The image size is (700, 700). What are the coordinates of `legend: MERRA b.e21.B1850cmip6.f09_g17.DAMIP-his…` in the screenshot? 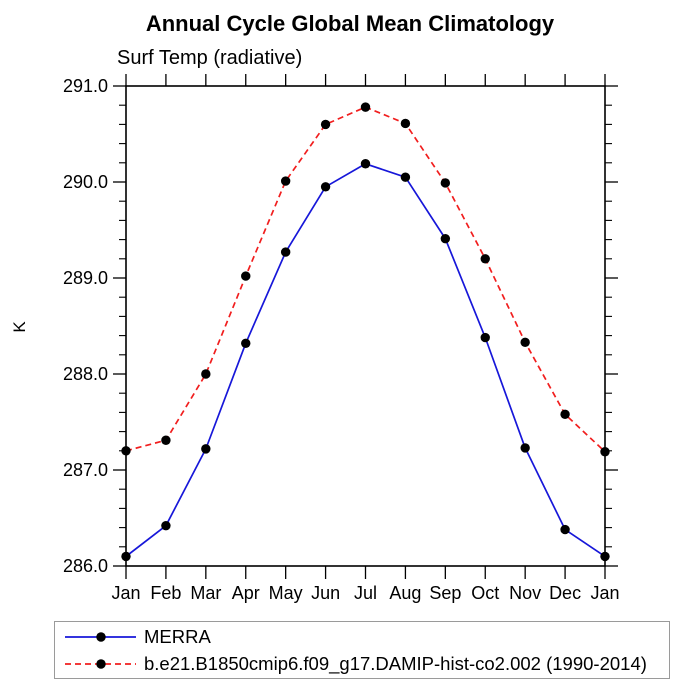 It's located at (362, 650).